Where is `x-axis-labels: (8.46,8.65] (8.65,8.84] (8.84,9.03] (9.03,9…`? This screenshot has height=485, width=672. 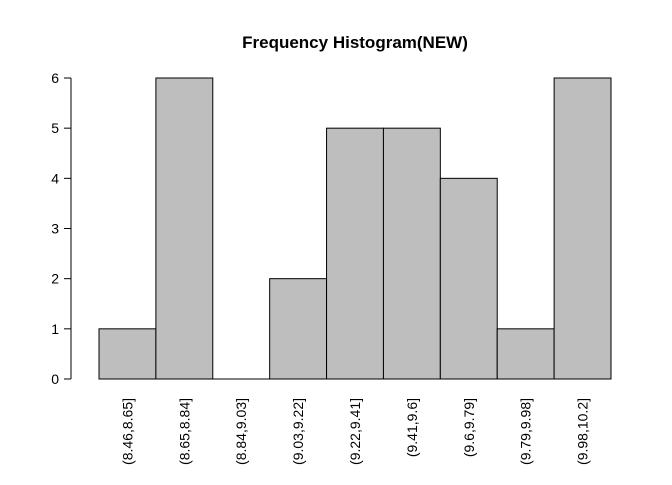 x-axis-labels: (8.46,8.65] (8.65,8.84] (8.84,9.03] (9.03,9… is located at coordinates (354, 431).